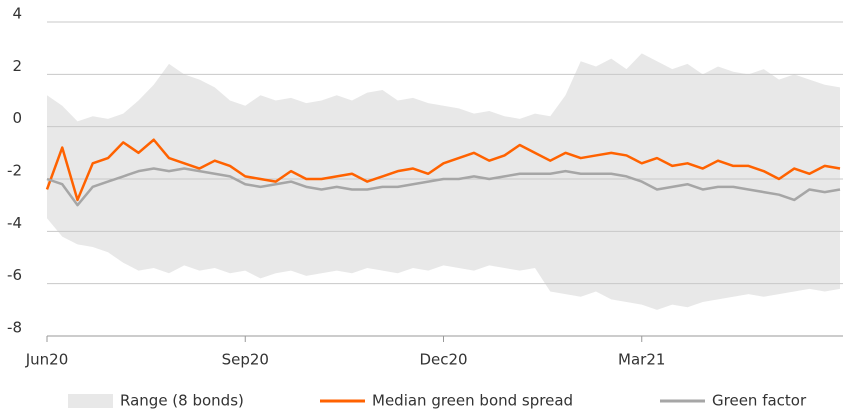 The image size is (843, 411). I want to click on x-tick-label: Mar21, so click(641, 360).